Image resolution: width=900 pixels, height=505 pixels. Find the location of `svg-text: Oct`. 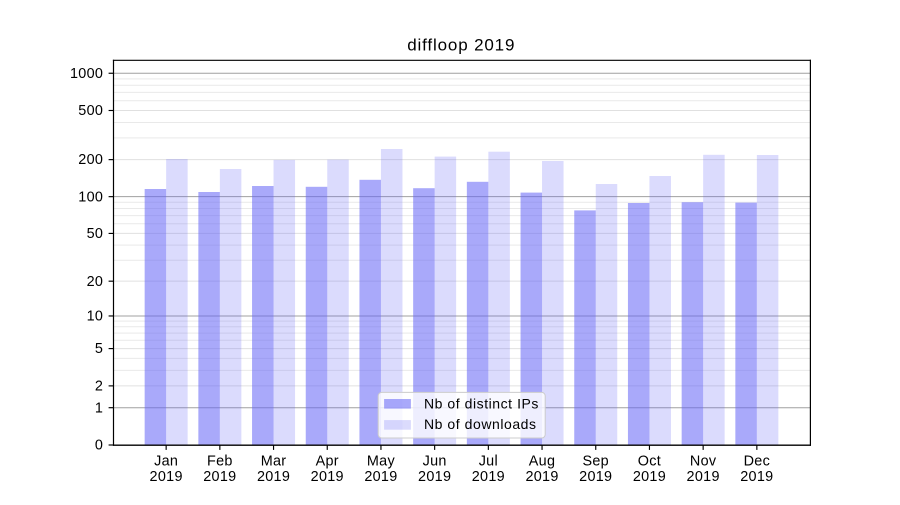

svg-text: Oct is located at coordinates (649, 462).